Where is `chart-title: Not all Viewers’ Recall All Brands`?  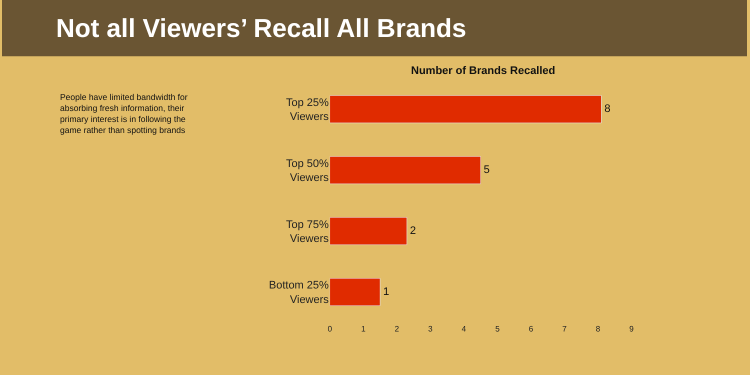
chart-title: Not all Viewers’ Recall All Brands is located at coordinates (261, 28).